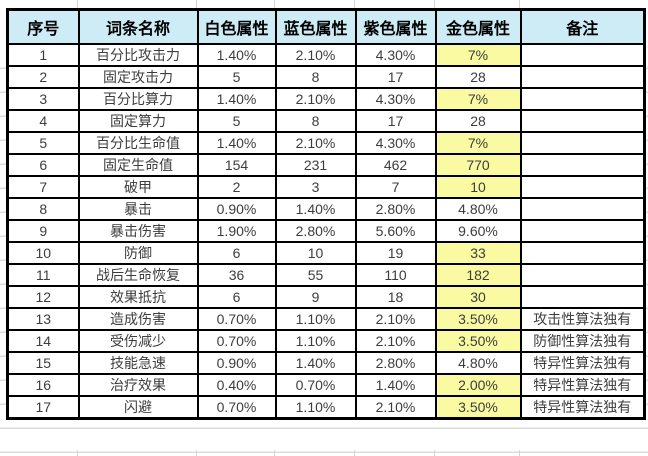  I want to click on col-header-blue: 蓝色属性, so click(315, 26).